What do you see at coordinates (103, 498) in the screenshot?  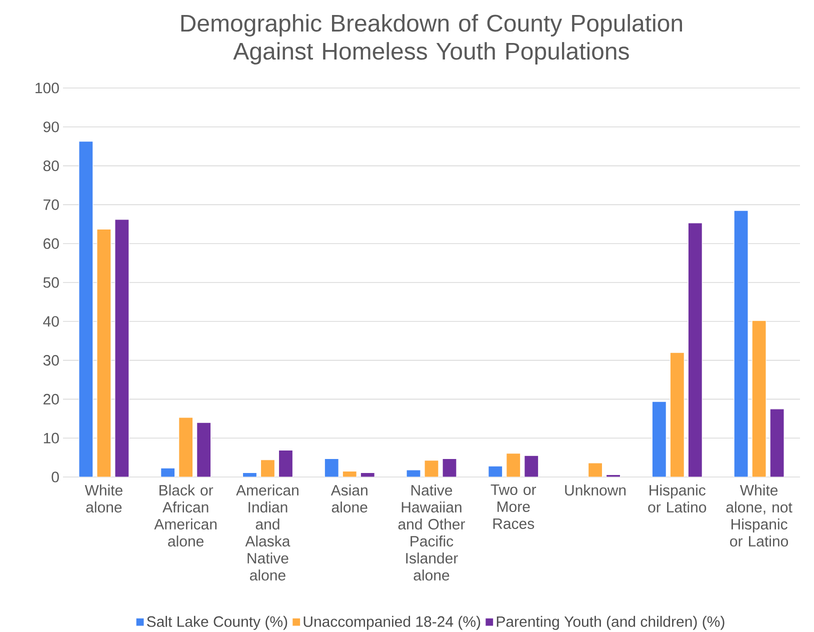 I see `x-tick-label: White alone` at bounding box center [103, 498].